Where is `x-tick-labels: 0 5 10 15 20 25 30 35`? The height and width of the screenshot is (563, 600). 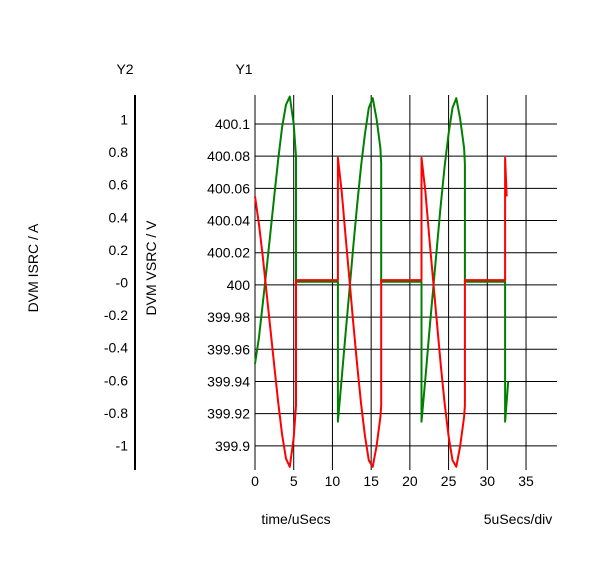
x-tick-labels: 0 5 10 15 20 25 30 35 is located at coordinates (392, 481).